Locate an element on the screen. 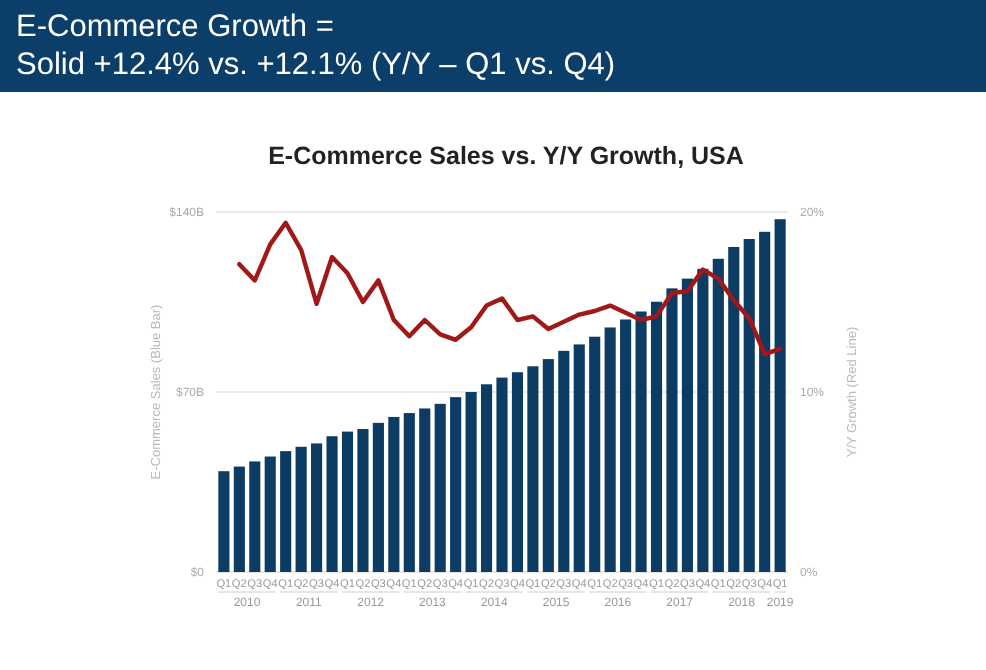  chart-subtitle: E-Commerce Sales vs. Y/Y Growth, USA is located at coordinates (506, 156).